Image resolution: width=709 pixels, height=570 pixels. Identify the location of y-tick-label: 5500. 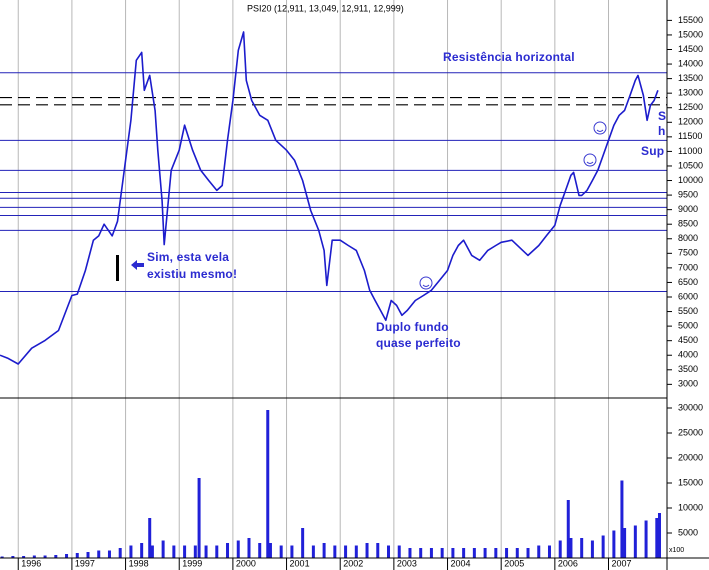
(688, 311).